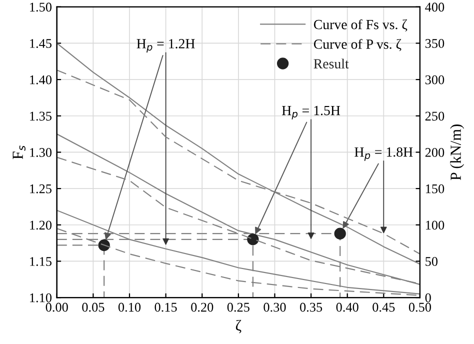 This screenshot has height=344, width=474. What do you see at coordinates (434, 79) in the screenshot?
I see `y2-tick-label: 300` at bounding box center [434, 79].